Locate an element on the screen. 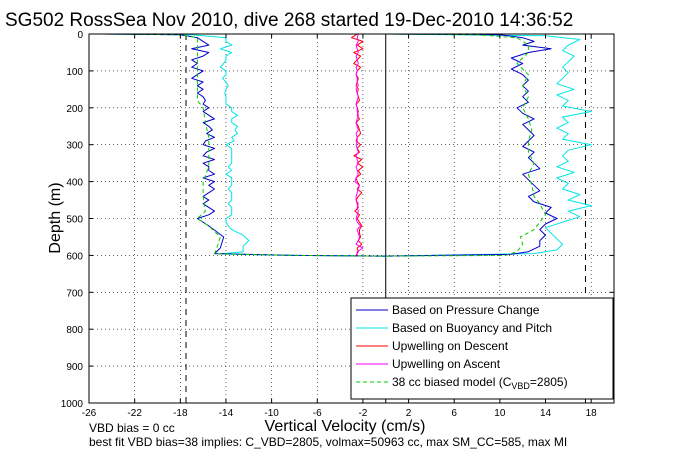 The width and height of the screenshot is (681, 459). x-tick-label: 14 is located at coordinates (546, 413).